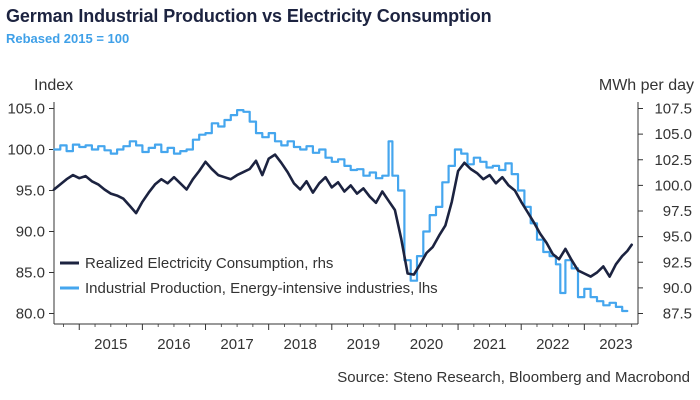 The width and height of the screenshot is (700, 400). What do you see at coordinates (30, 232) in the screenshot?
I see `left-tick-label: 90.0` at bounding box center [30, 232].